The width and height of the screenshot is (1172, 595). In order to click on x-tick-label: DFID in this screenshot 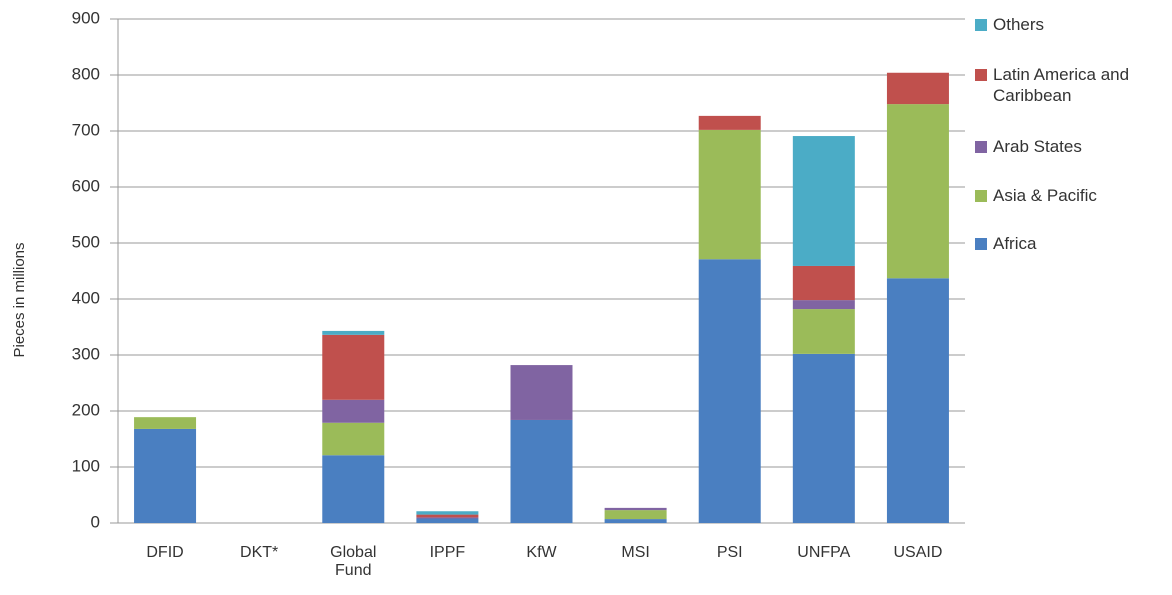, I will do `click(165, 552)`.